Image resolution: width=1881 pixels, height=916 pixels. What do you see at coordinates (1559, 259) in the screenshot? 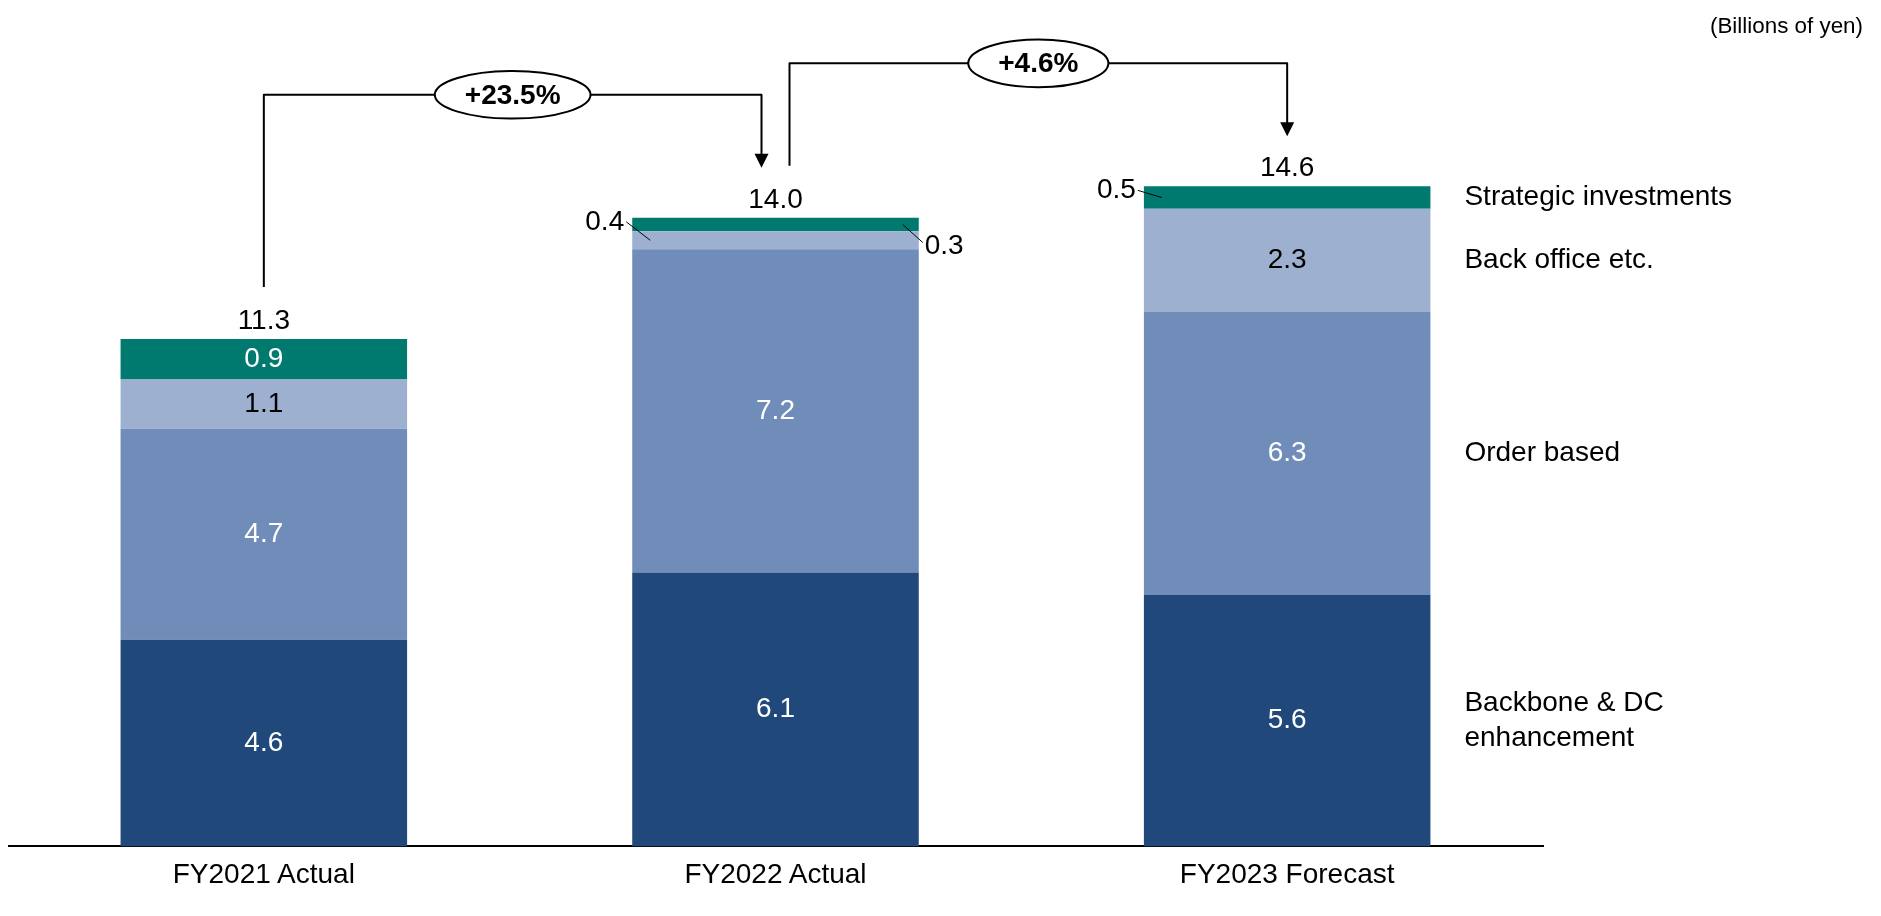
I see `series-label: Back office etc.` at bounding box center [1559, 259].